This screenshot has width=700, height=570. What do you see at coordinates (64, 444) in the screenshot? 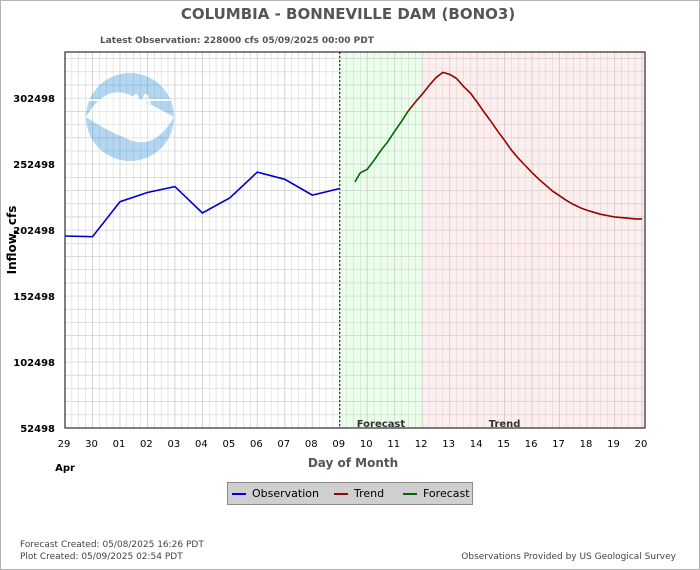
I see `x-tick-label: 29` at bounding box center [64, 444].